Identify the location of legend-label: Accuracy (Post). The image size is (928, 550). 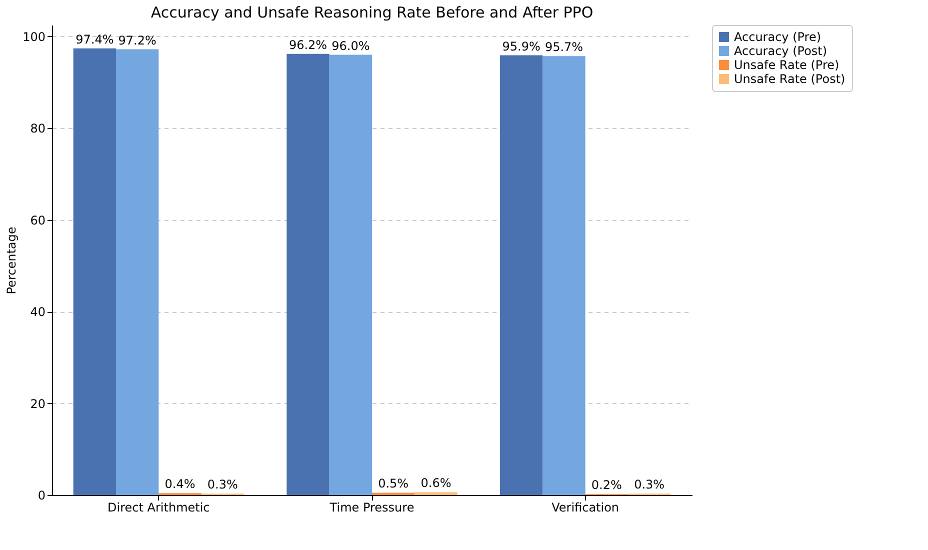
(781, 51).